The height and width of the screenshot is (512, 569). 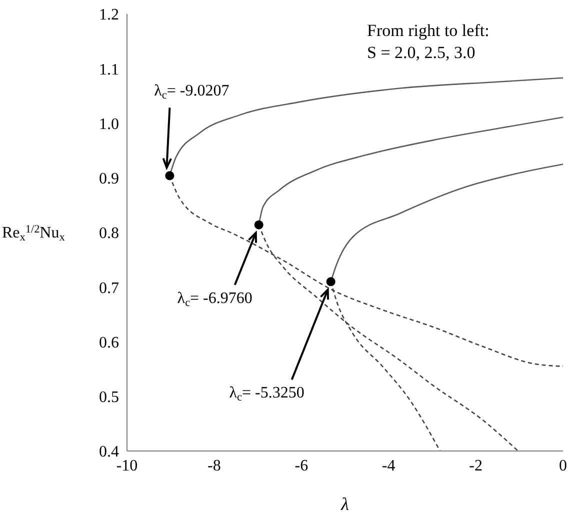 What do you see at coordinates (345, 503) in the screenshot?
I see `x-axis-title: λ` at bounding box center [345, 503].